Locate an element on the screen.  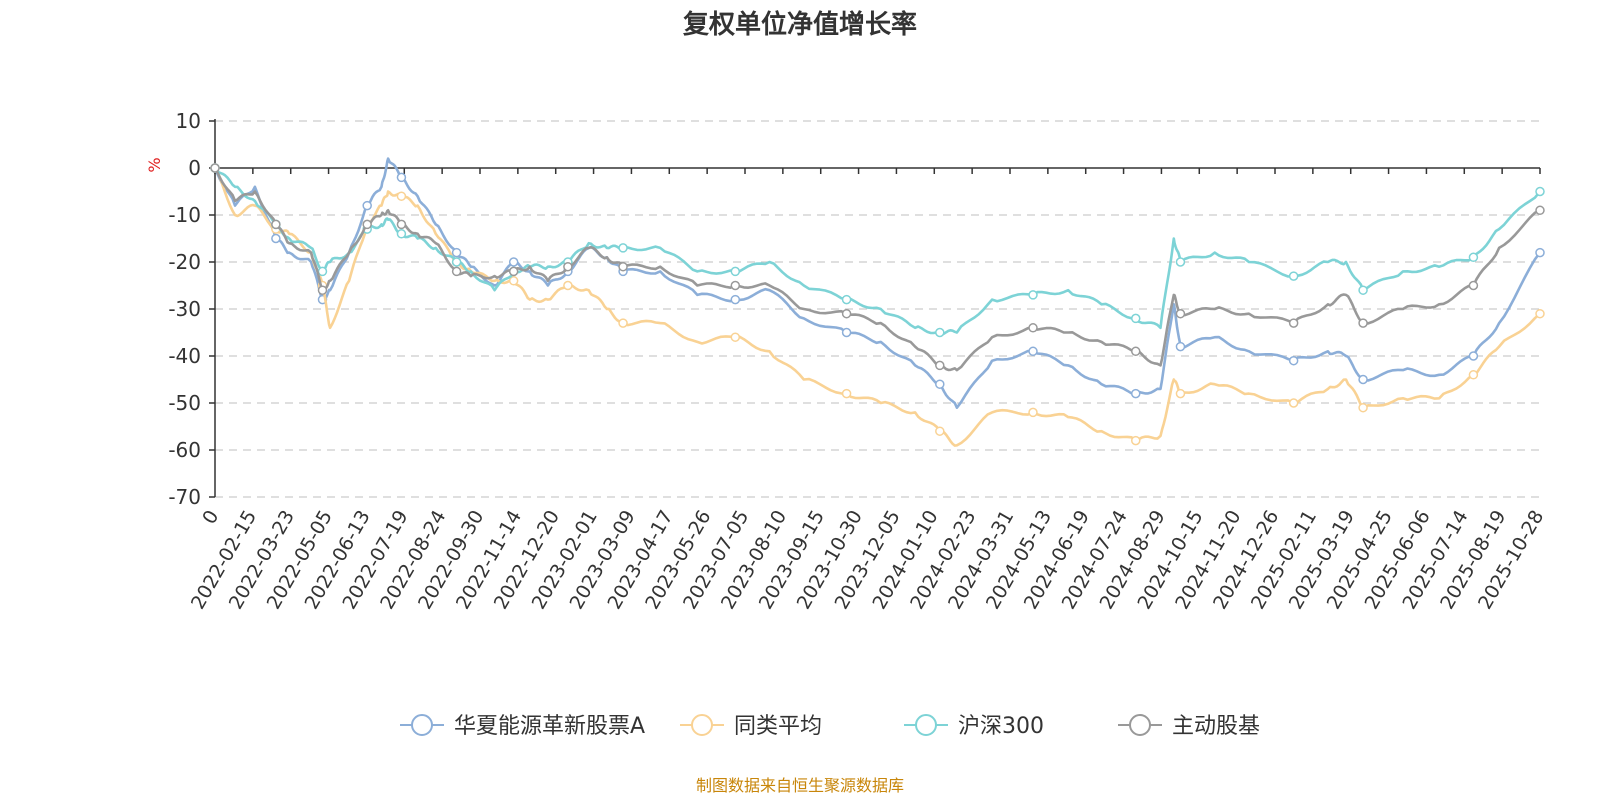
legend-item-3: 主动股基 is located at coordinates (1189, 726).